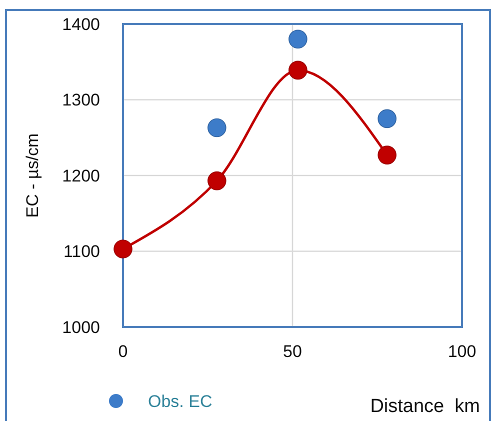 This screenshot has width=495, height=421. What do you see at coordinates (292, 351) in the screenshot?
I see `x-tick-label: 50` at bounding box center [292, 351].